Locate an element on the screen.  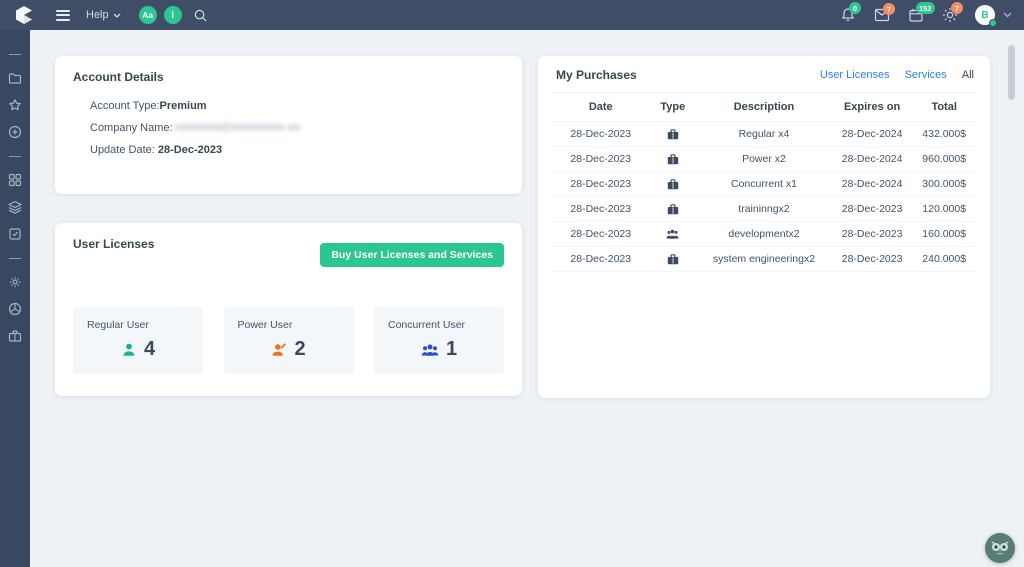
my-purchases-title: My Purchases is located at coordinates (596, 75).